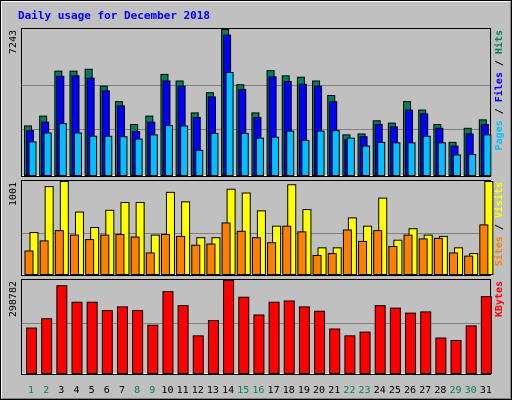 This screenshot has height=400, width=512. Describe the element at coordinates (410, 390) in the screenshot. I see `day-label-26: 26` at that location.